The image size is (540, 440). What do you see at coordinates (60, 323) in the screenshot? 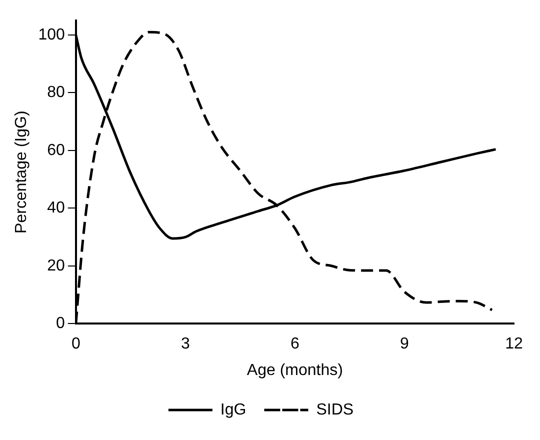
I see `y-tick-label: 0` at bounding box center [60, 323].